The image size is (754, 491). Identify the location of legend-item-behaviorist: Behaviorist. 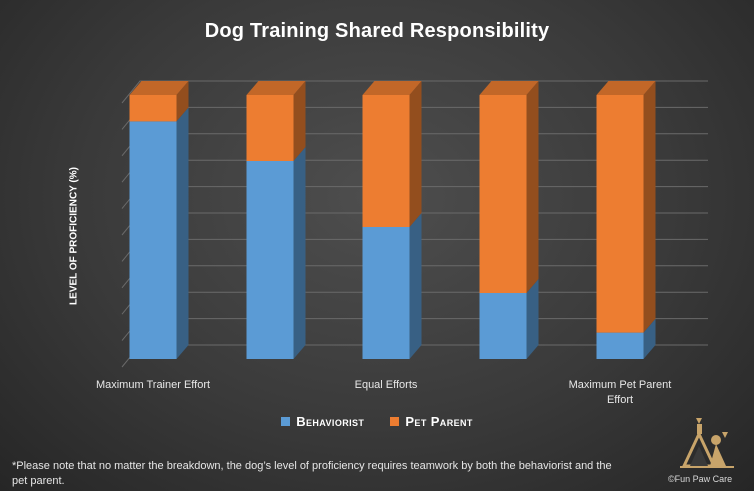
(322, 421).